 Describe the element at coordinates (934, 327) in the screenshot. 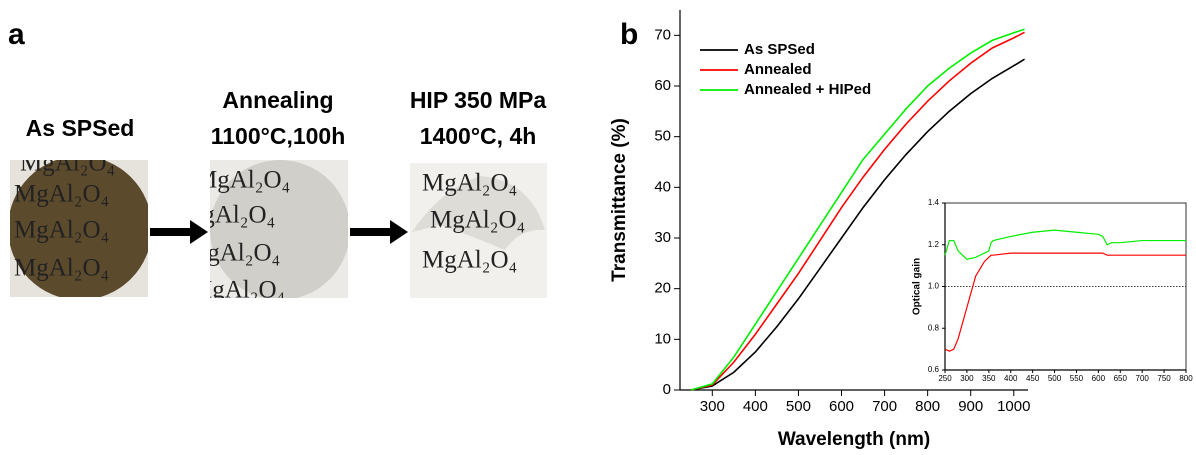

I see `y-tick-label: 0.8` at that location.